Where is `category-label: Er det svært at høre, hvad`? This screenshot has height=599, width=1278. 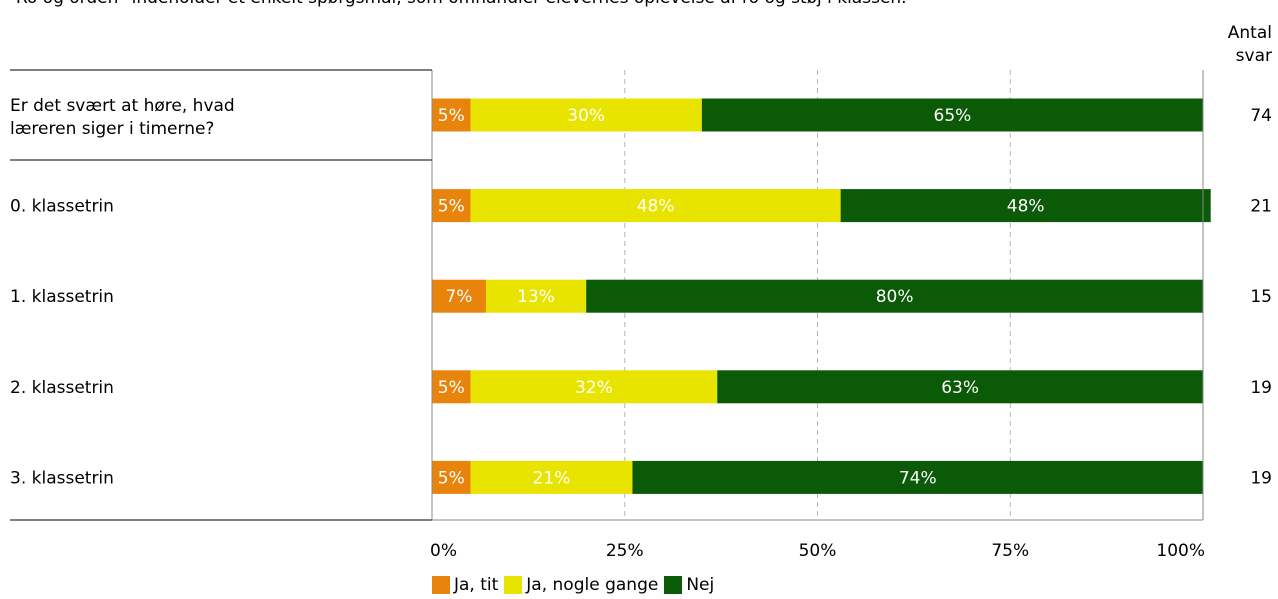
category-label: Er det svært at høre, hvad is located at coordinates (122, 106).